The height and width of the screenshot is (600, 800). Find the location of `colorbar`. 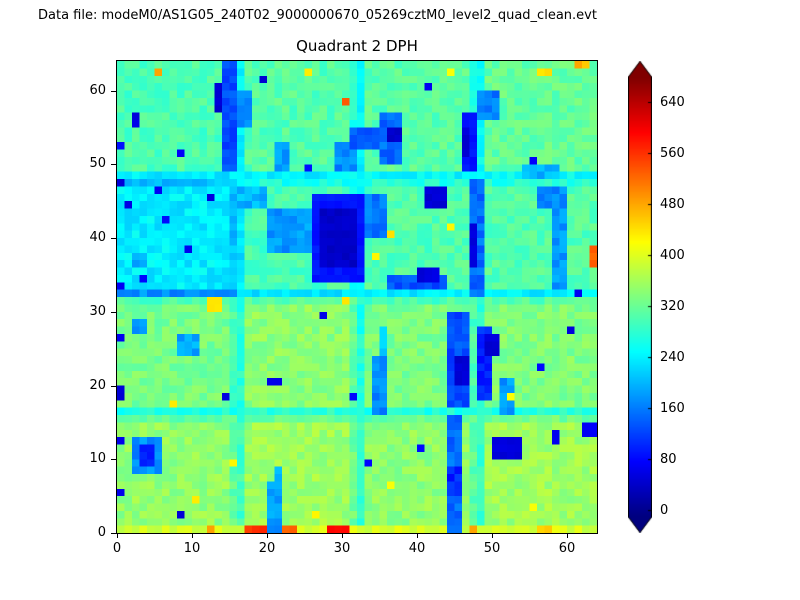

colorbar is located at coordinates (640, 297).